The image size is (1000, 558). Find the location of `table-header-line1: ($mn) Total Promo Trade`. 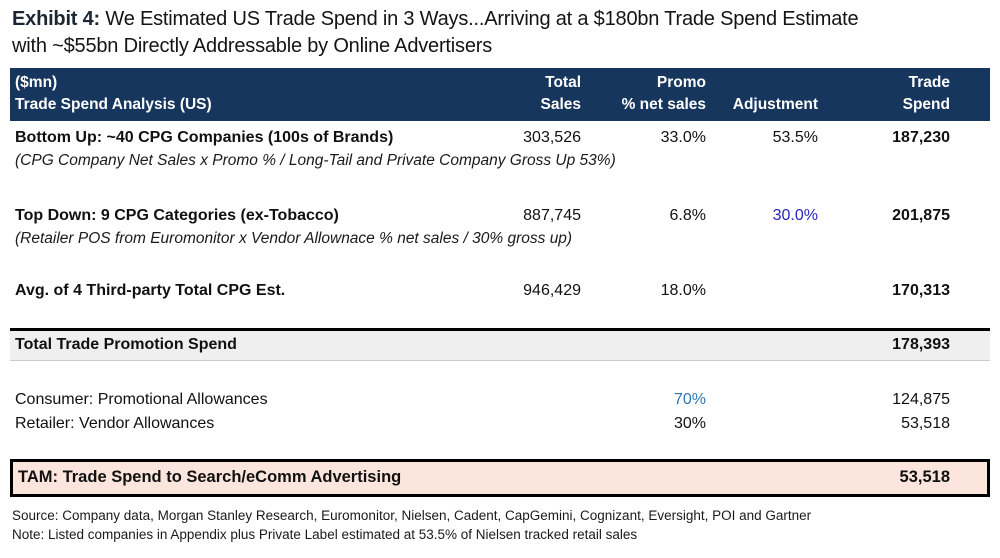

table-header-line1: ($mn) Total Promo Trade is located at coordinates (500, 83).